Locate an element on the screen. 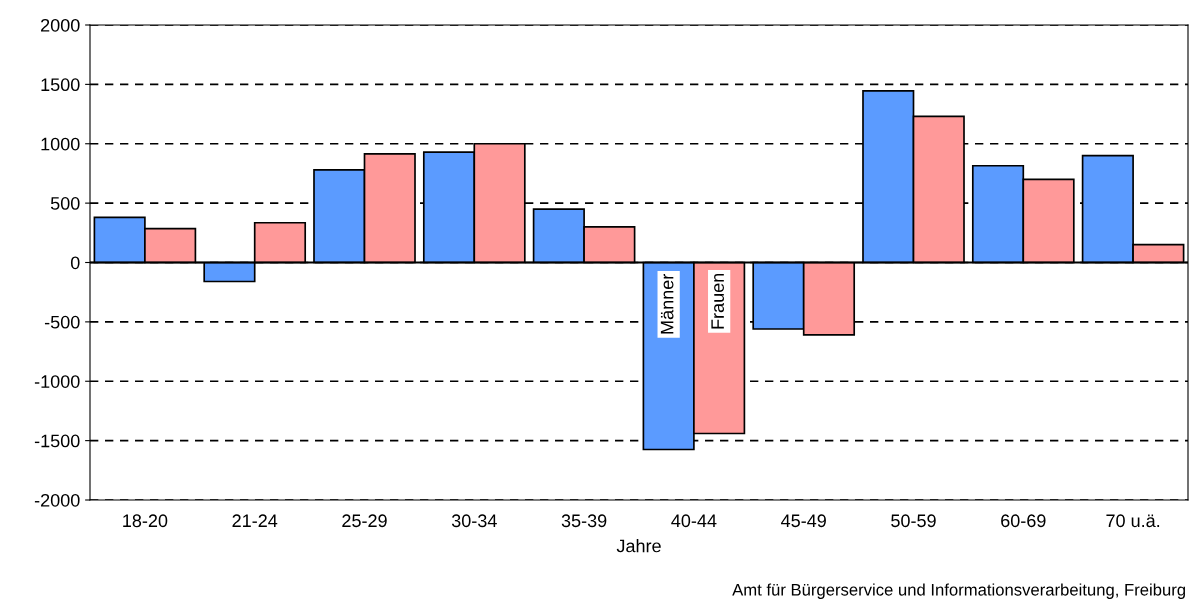 This screenshot has width=1192, height=605. y-tick-label: 0 is located at coordinates (75, 263).